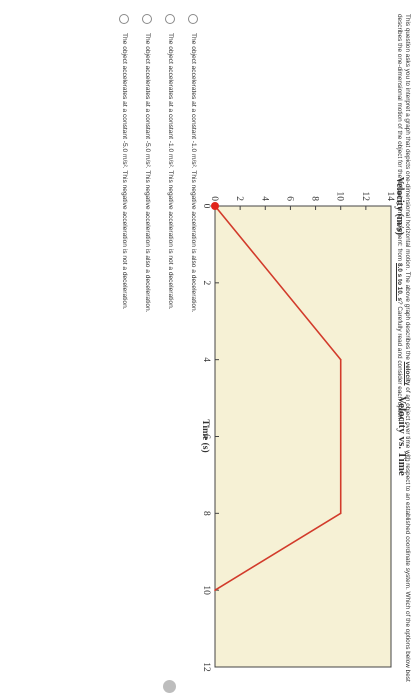 The image size is (419, 700). I want to click on y-tick-label: 4, so click(264, 198).